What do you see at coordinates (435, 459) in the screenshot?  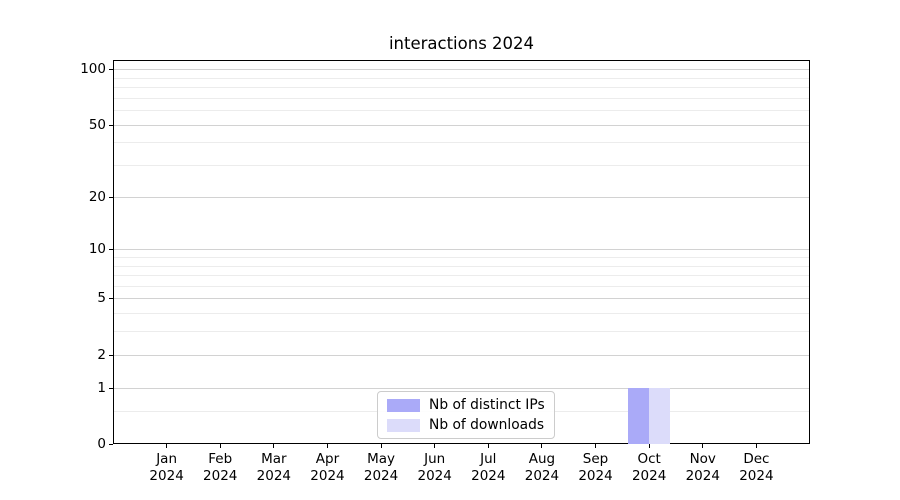 I see `x-tick-month: Jun` at bounding box center [435, 459].